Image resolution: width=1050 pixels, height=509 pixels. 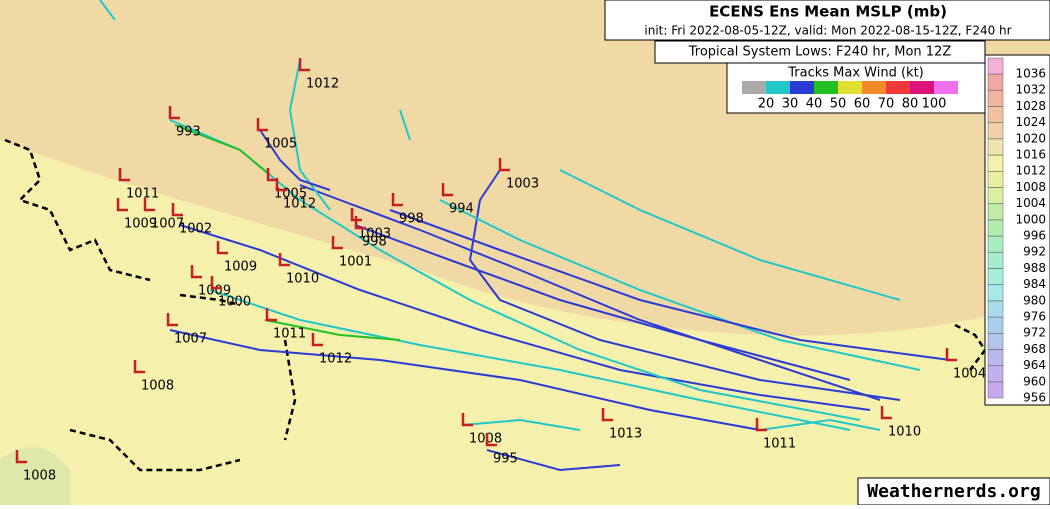 I want to click on pressure-label: 1008, so click(x=1030, y=187).